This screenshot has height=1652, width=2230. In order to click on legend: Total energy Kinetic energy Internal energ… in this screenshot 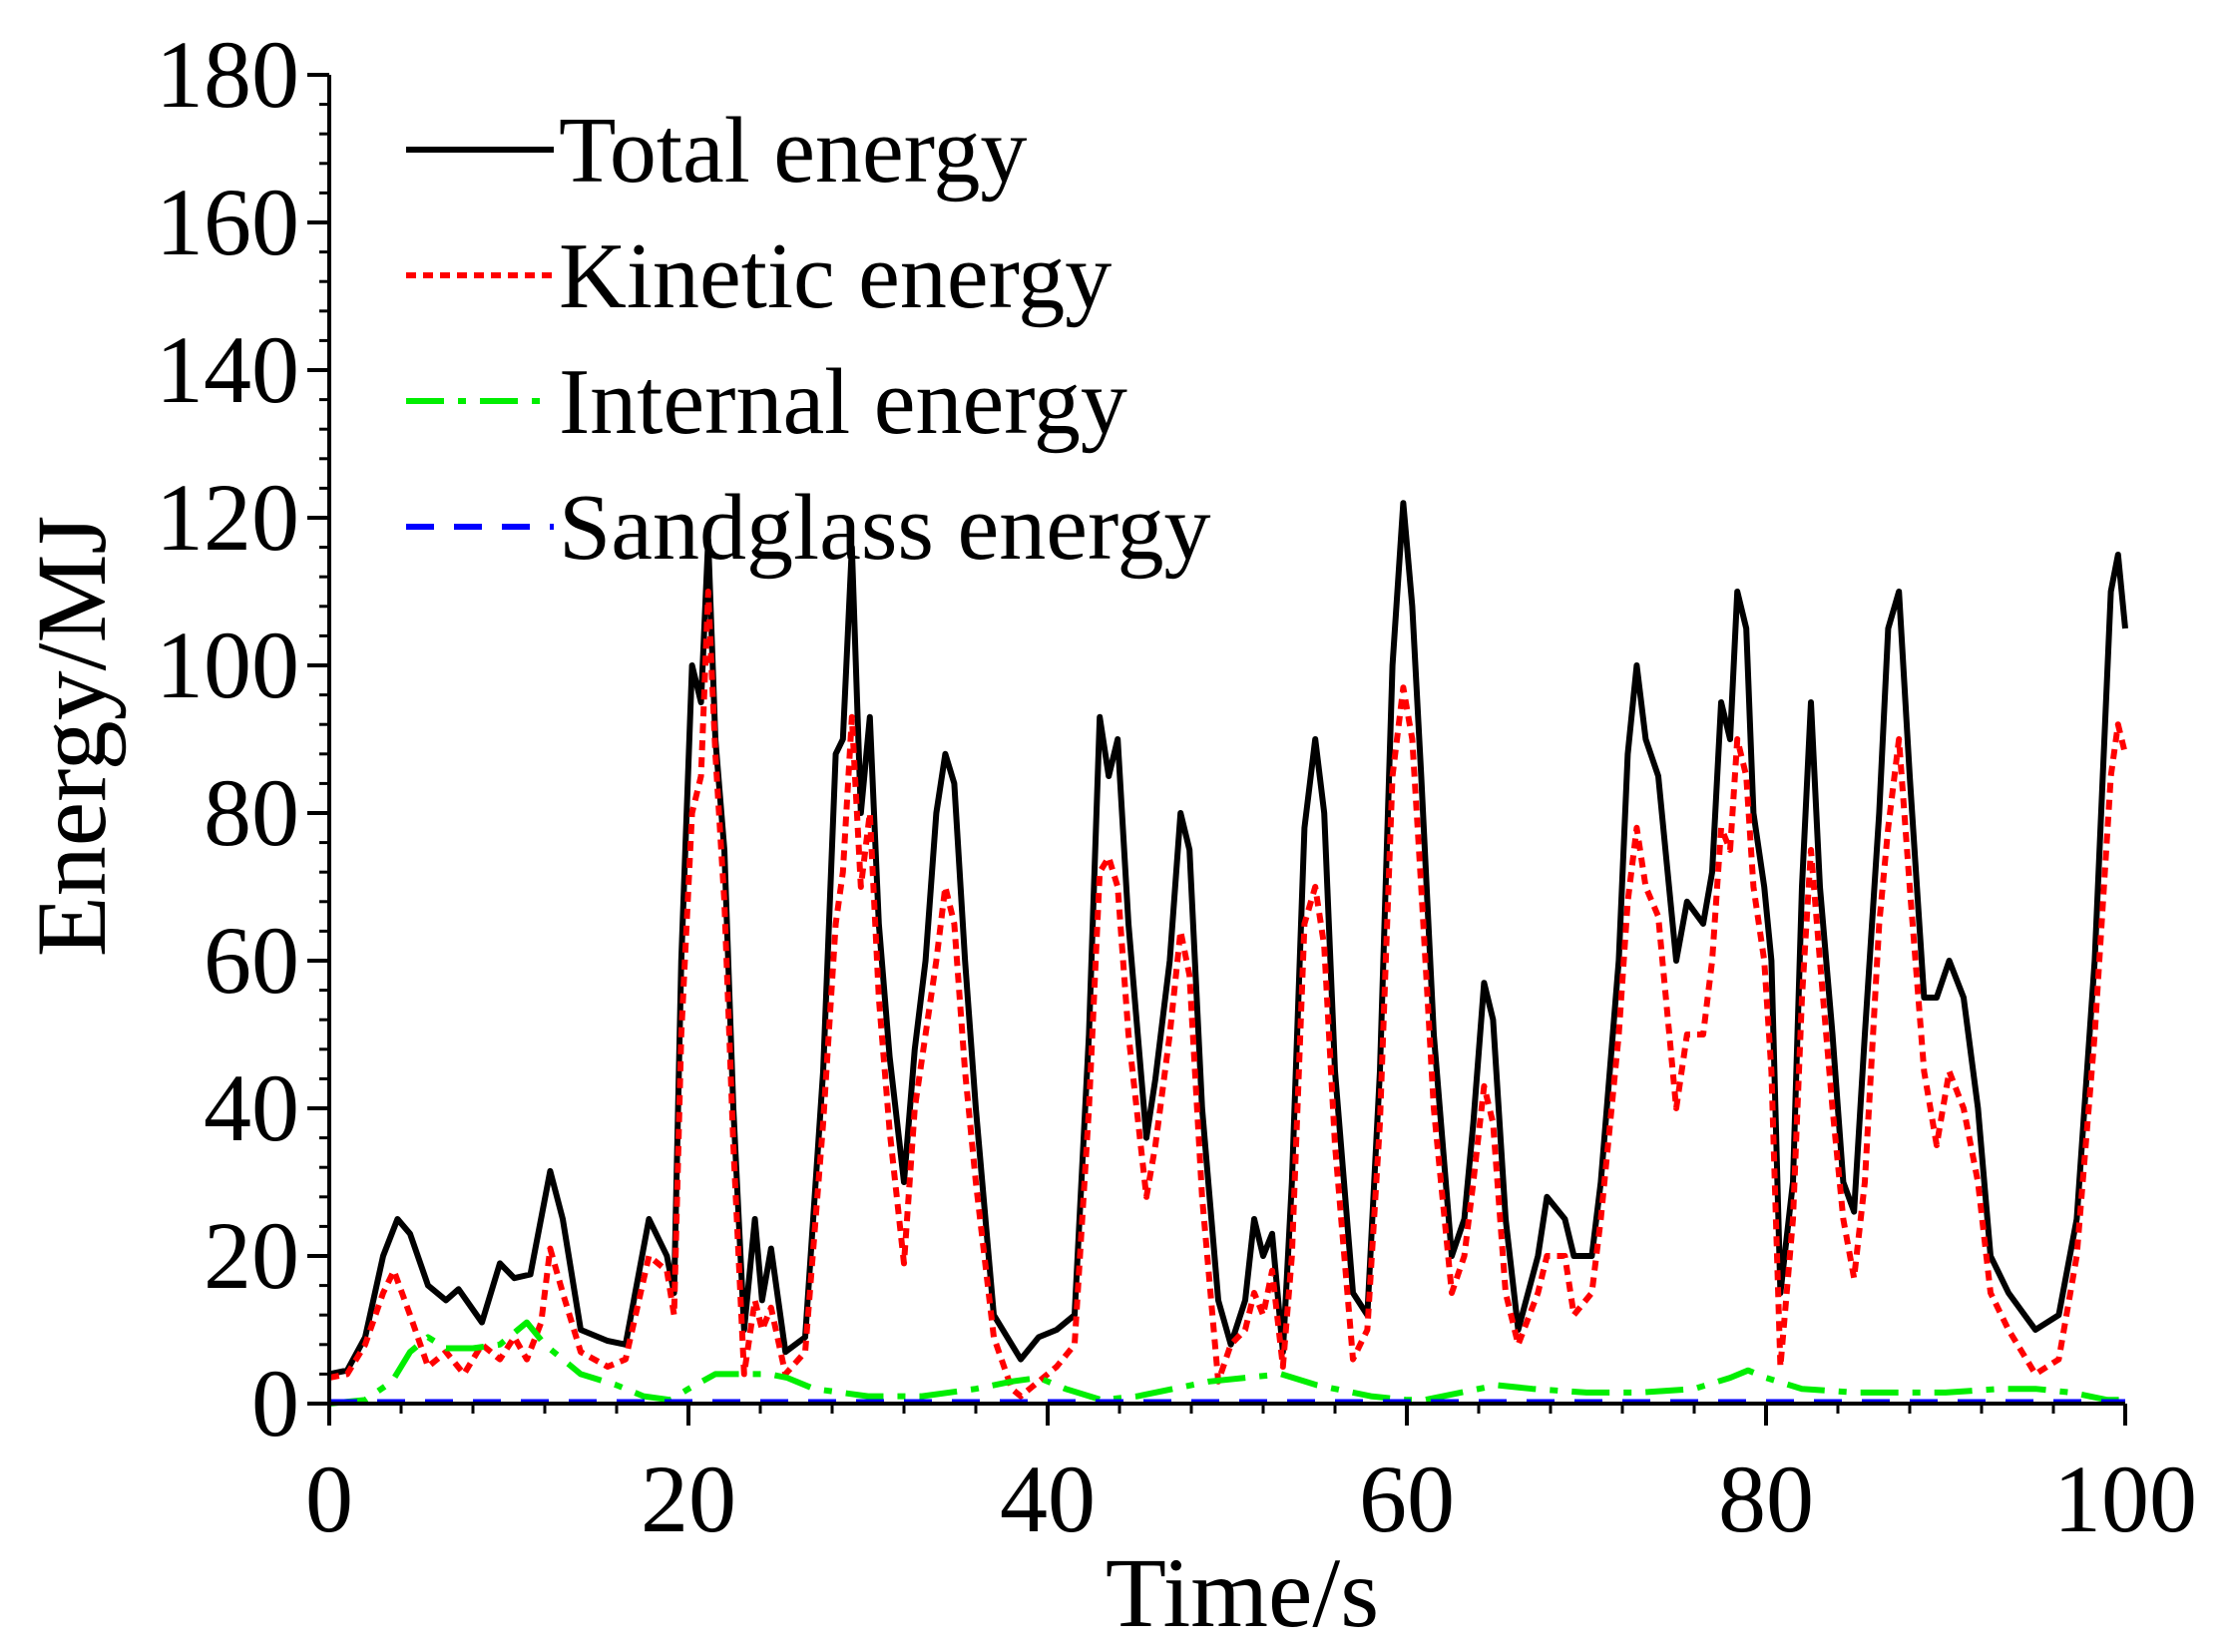, I will do `click(808, 339)`.